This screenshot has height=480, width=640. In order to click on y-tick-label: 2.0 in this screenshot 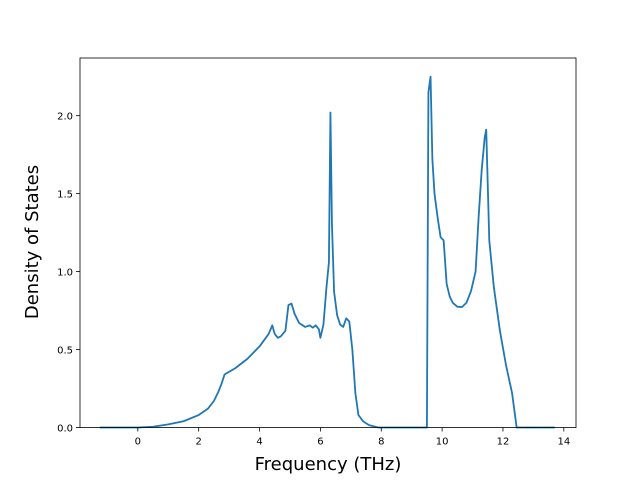, I will do `click(65, 117)`.